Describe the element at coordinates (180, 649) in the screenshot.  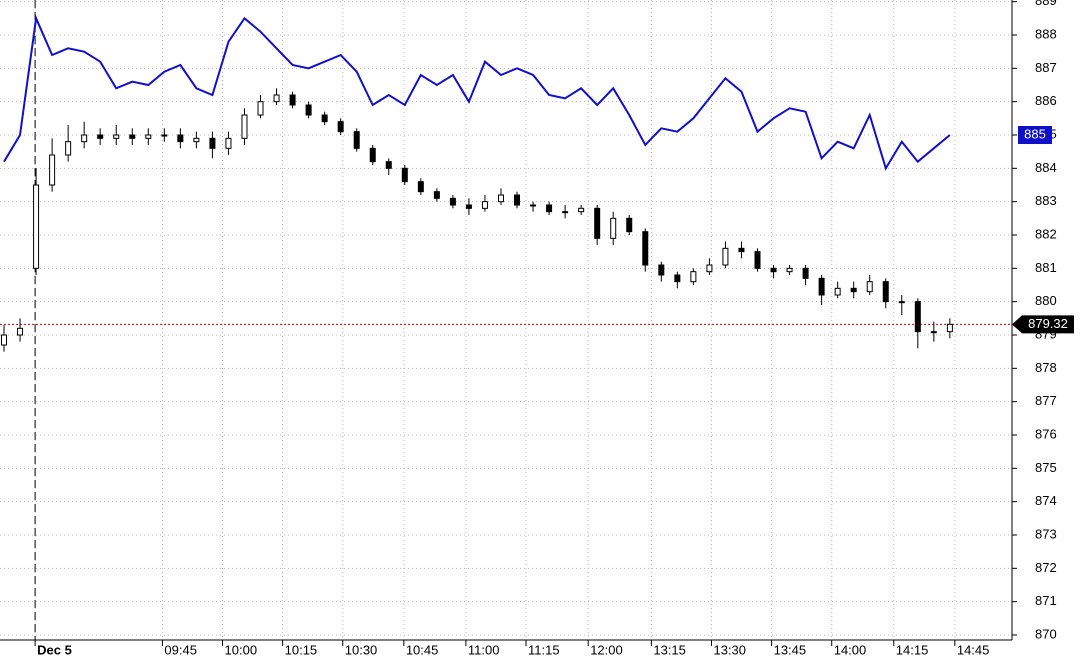
I see `x-tick-label: 09:45` at that location.